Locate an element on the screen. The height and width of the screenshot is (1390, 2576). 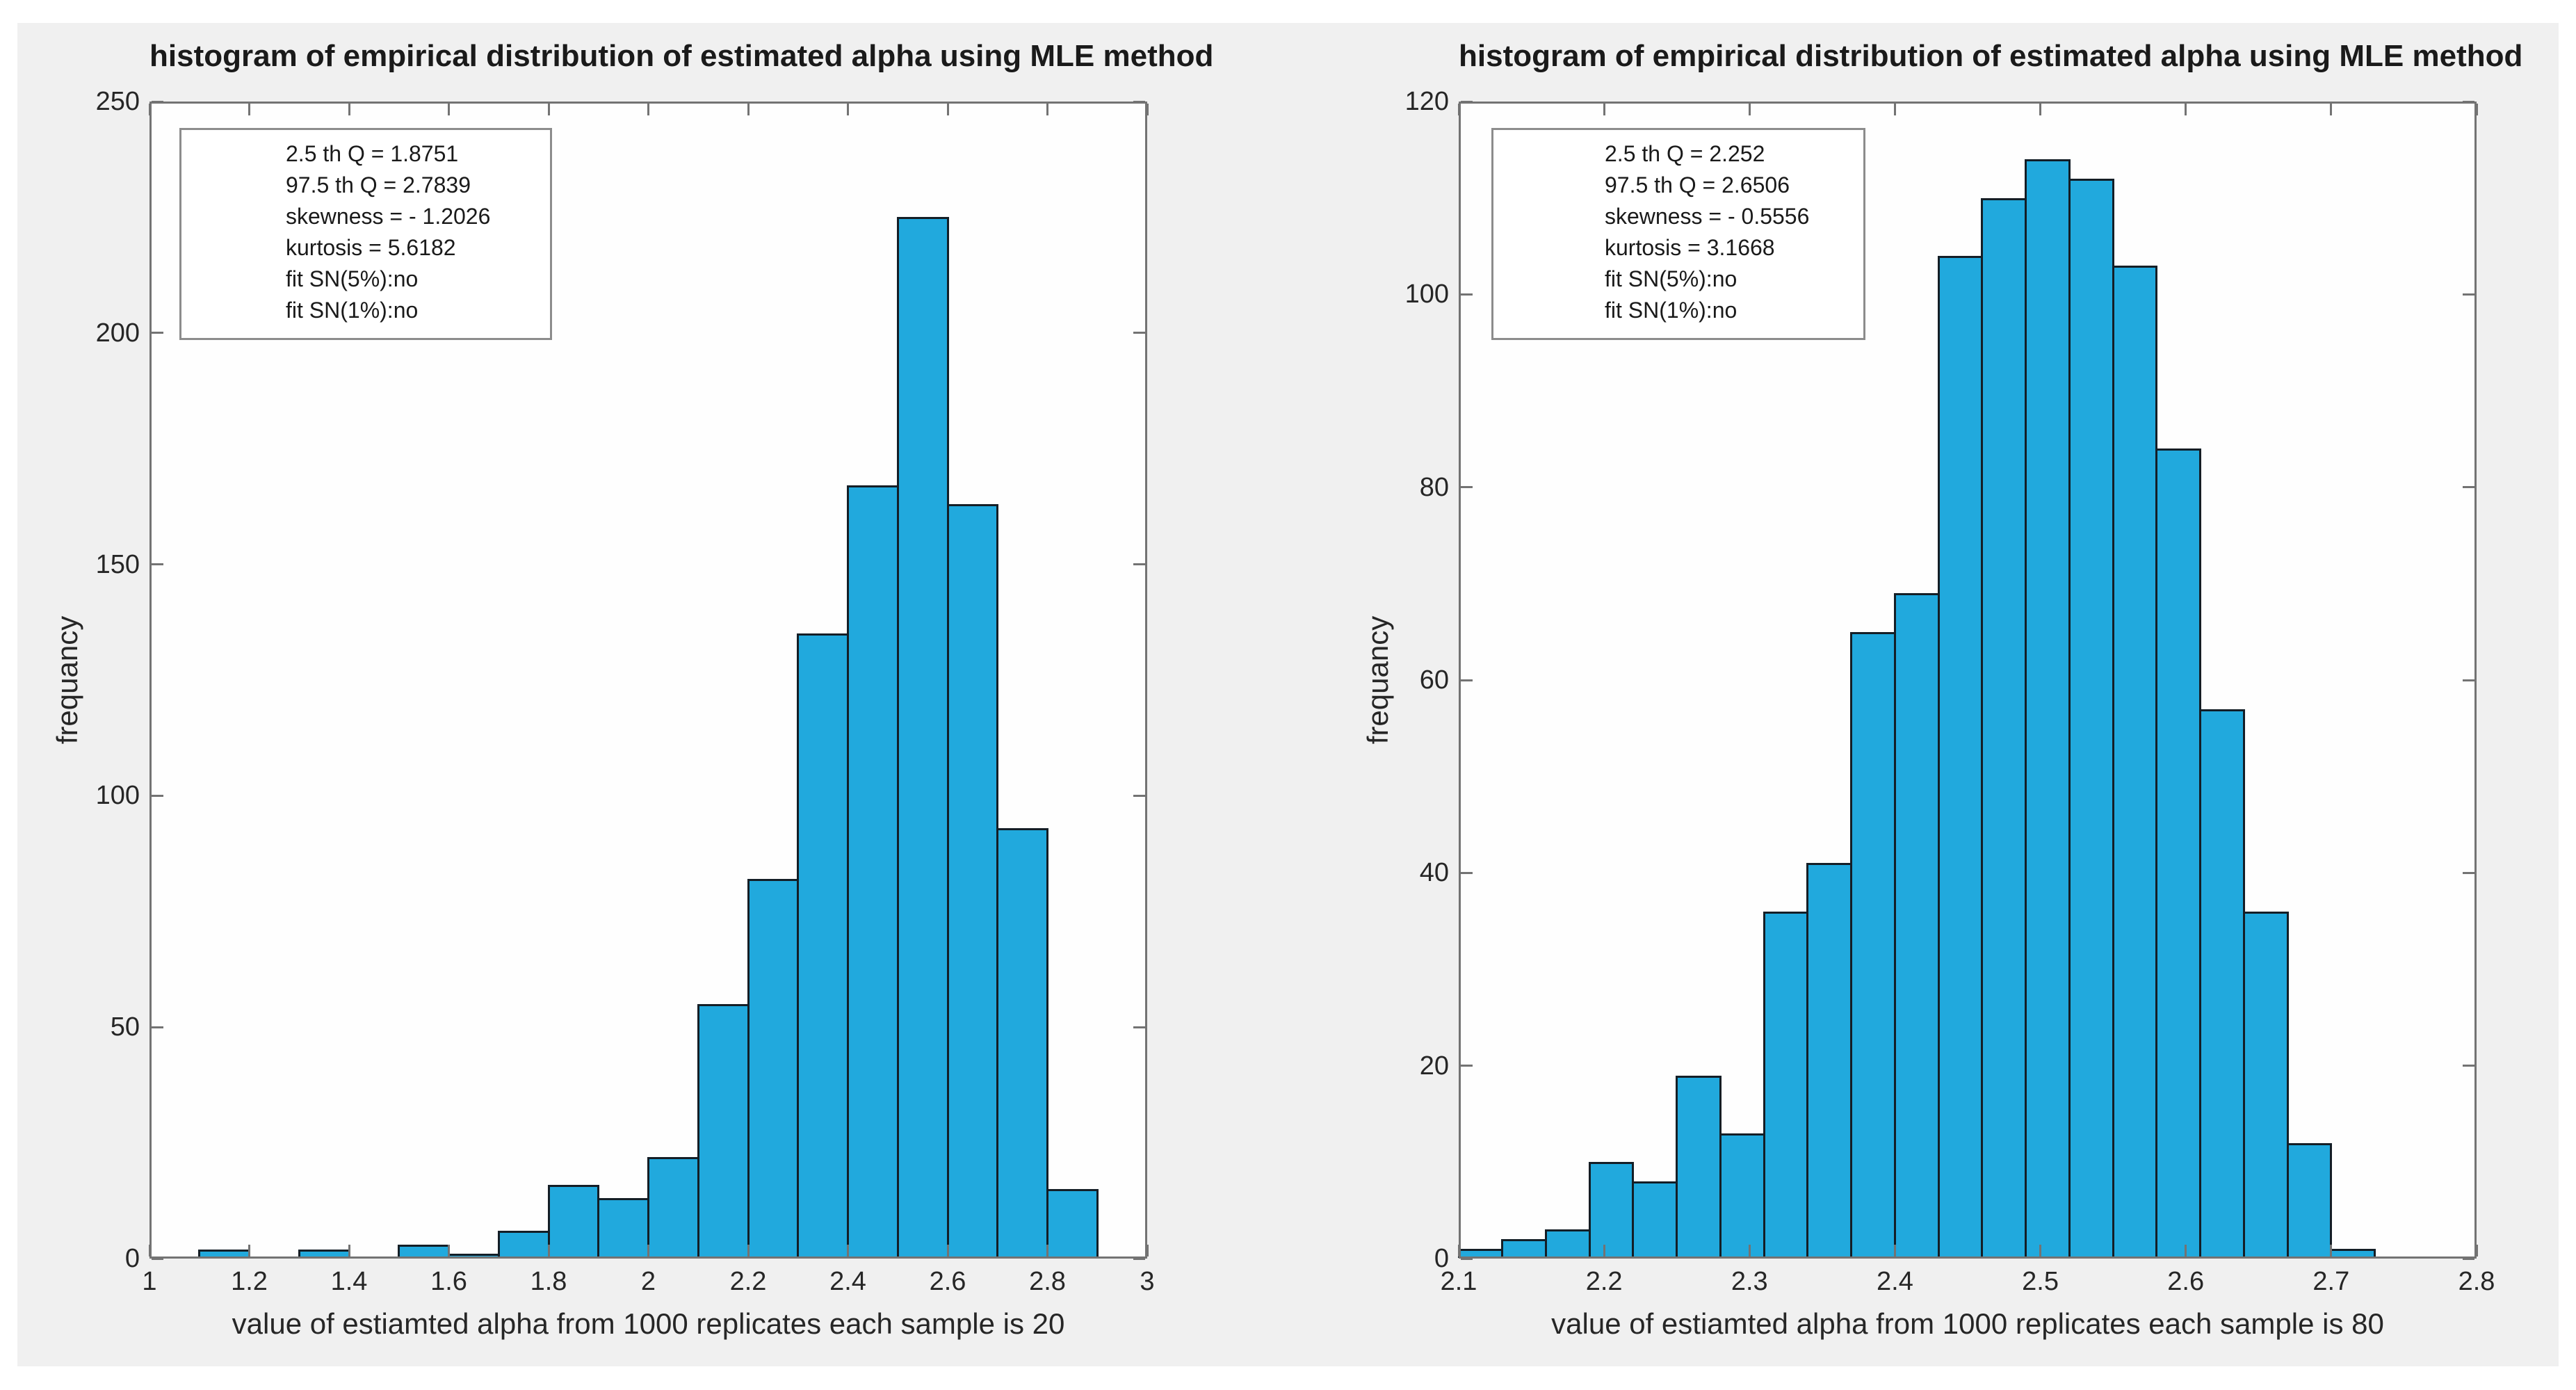
x-tick-label: 2.3 is located at coordinates (1749, 1281).